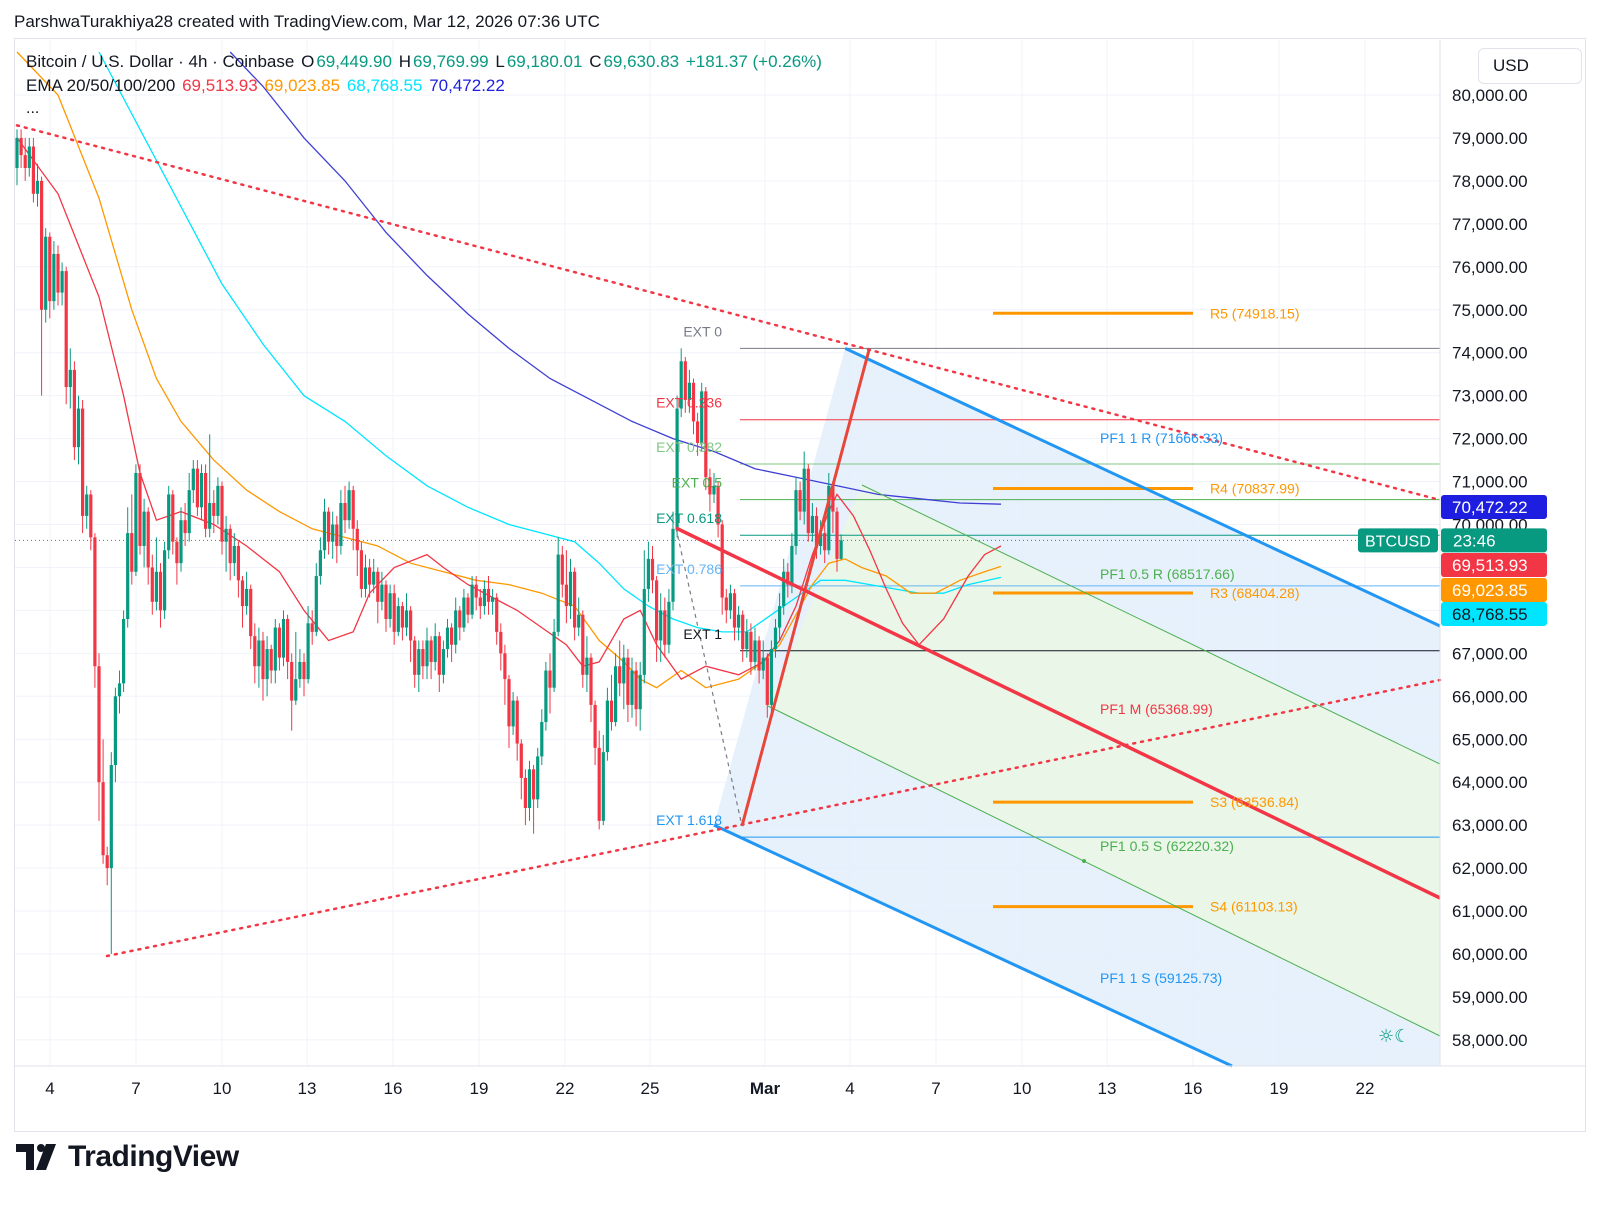  I want to click on y-tick-label: 63,000.00, so click(1490, 825).